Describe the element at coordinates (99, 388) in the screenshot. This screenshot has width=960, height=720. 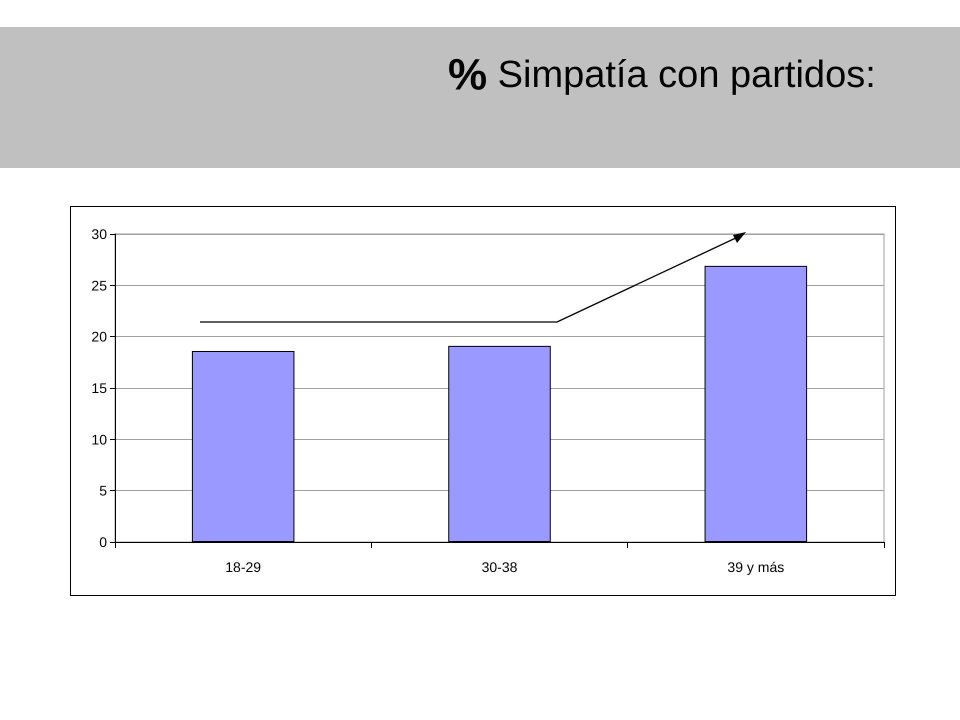
I see `y-tick-label: 15` at that location.